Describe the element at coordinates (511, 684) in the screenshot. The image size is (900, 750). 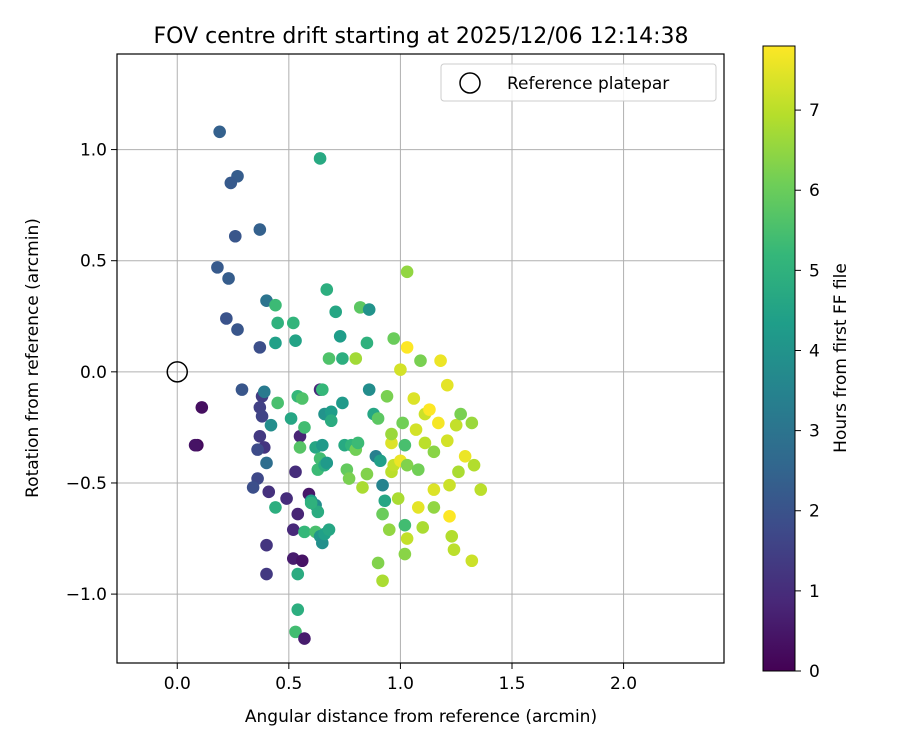
I see `x-tick-label: 1.5` at that location.